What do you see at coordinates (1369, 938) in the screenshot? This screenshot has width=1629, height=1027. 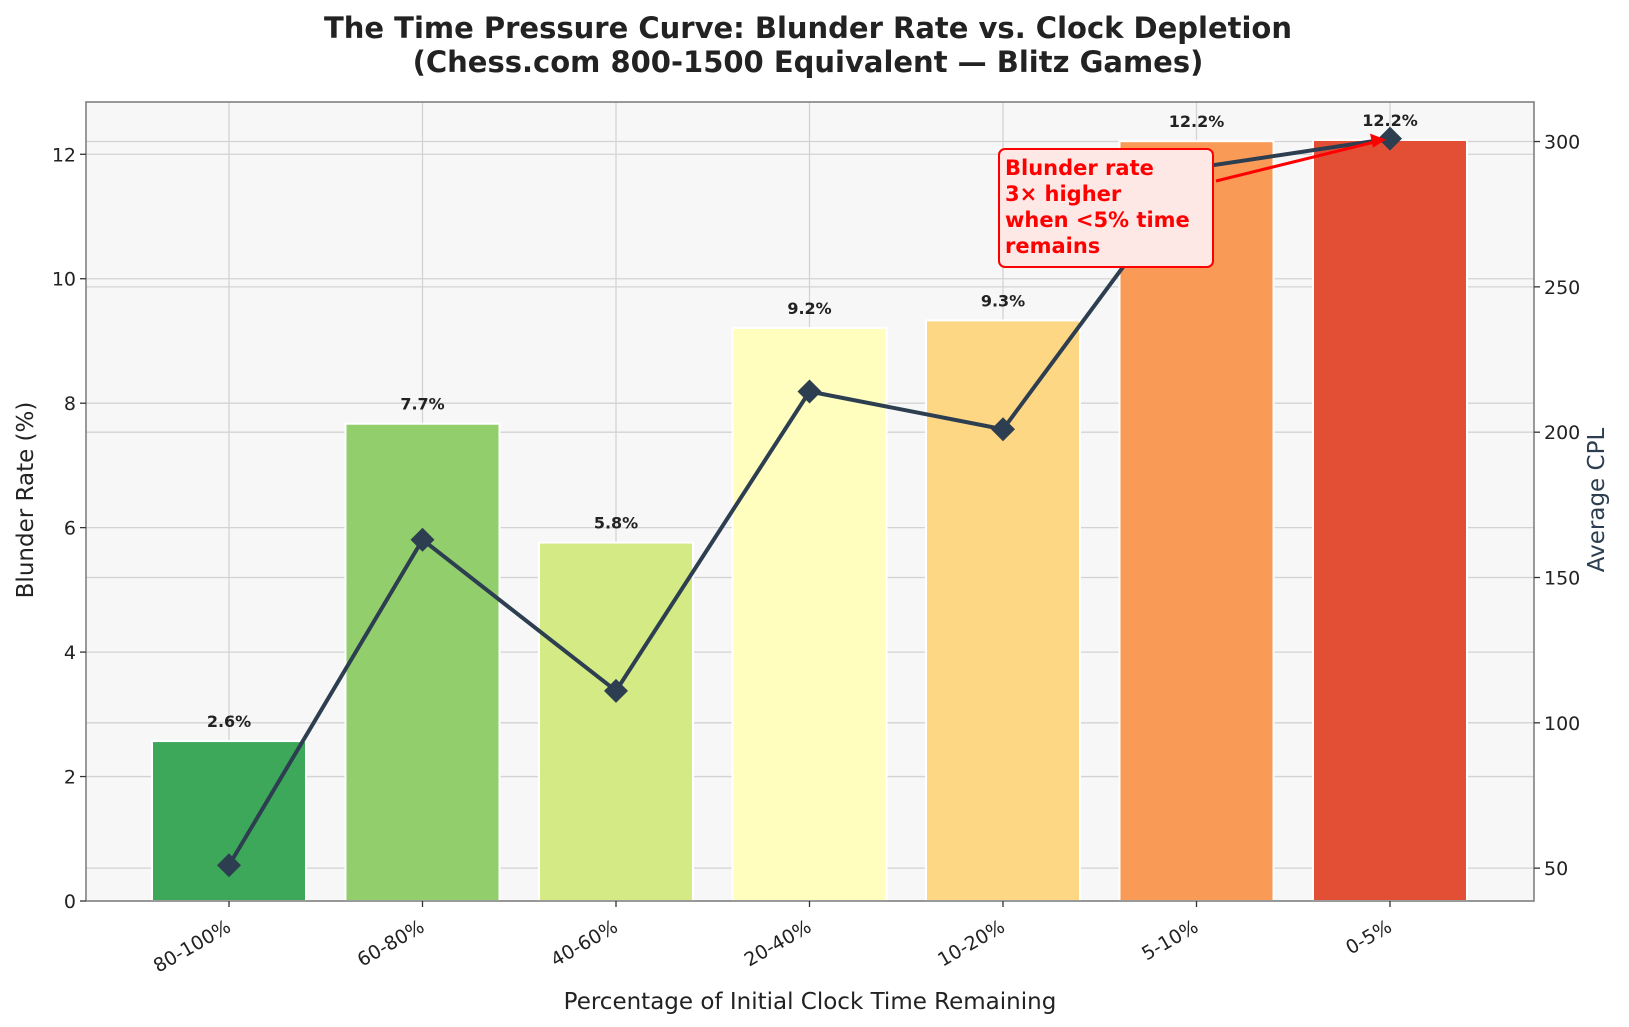 I see `x-tick-label: 0-5%` at bounding box center [1369, 938].